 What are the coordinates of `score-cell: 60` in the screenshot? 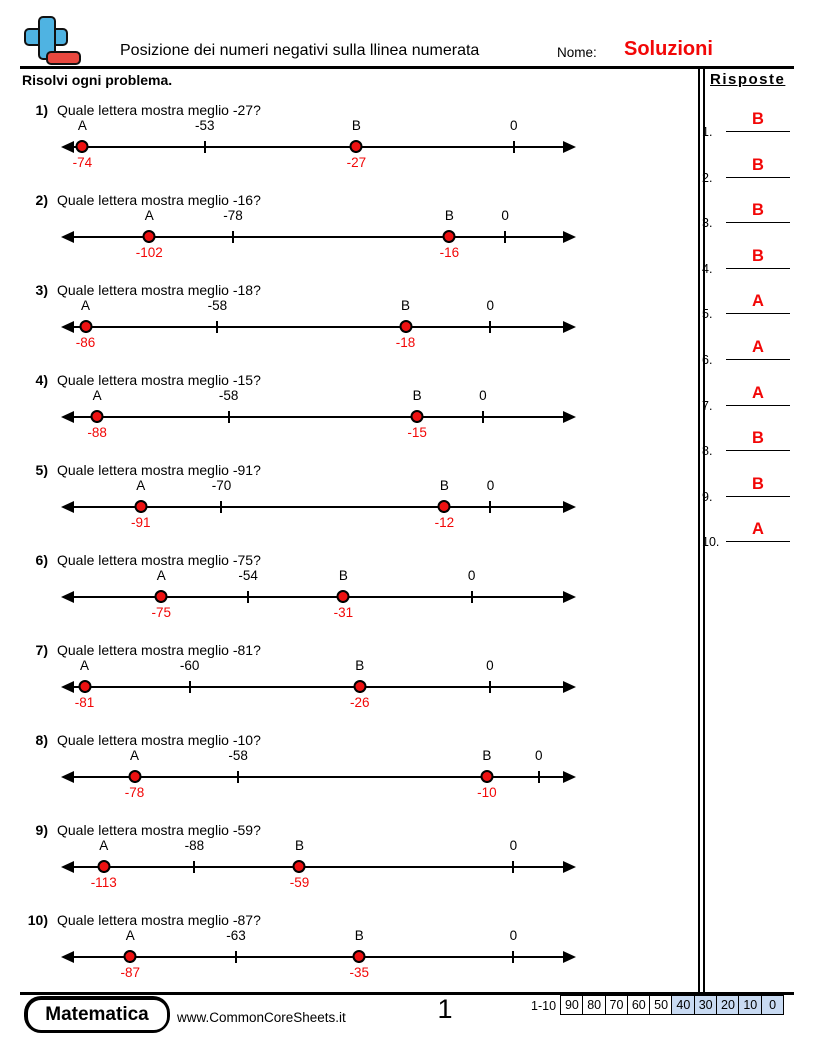 It's located at (638, 1005).